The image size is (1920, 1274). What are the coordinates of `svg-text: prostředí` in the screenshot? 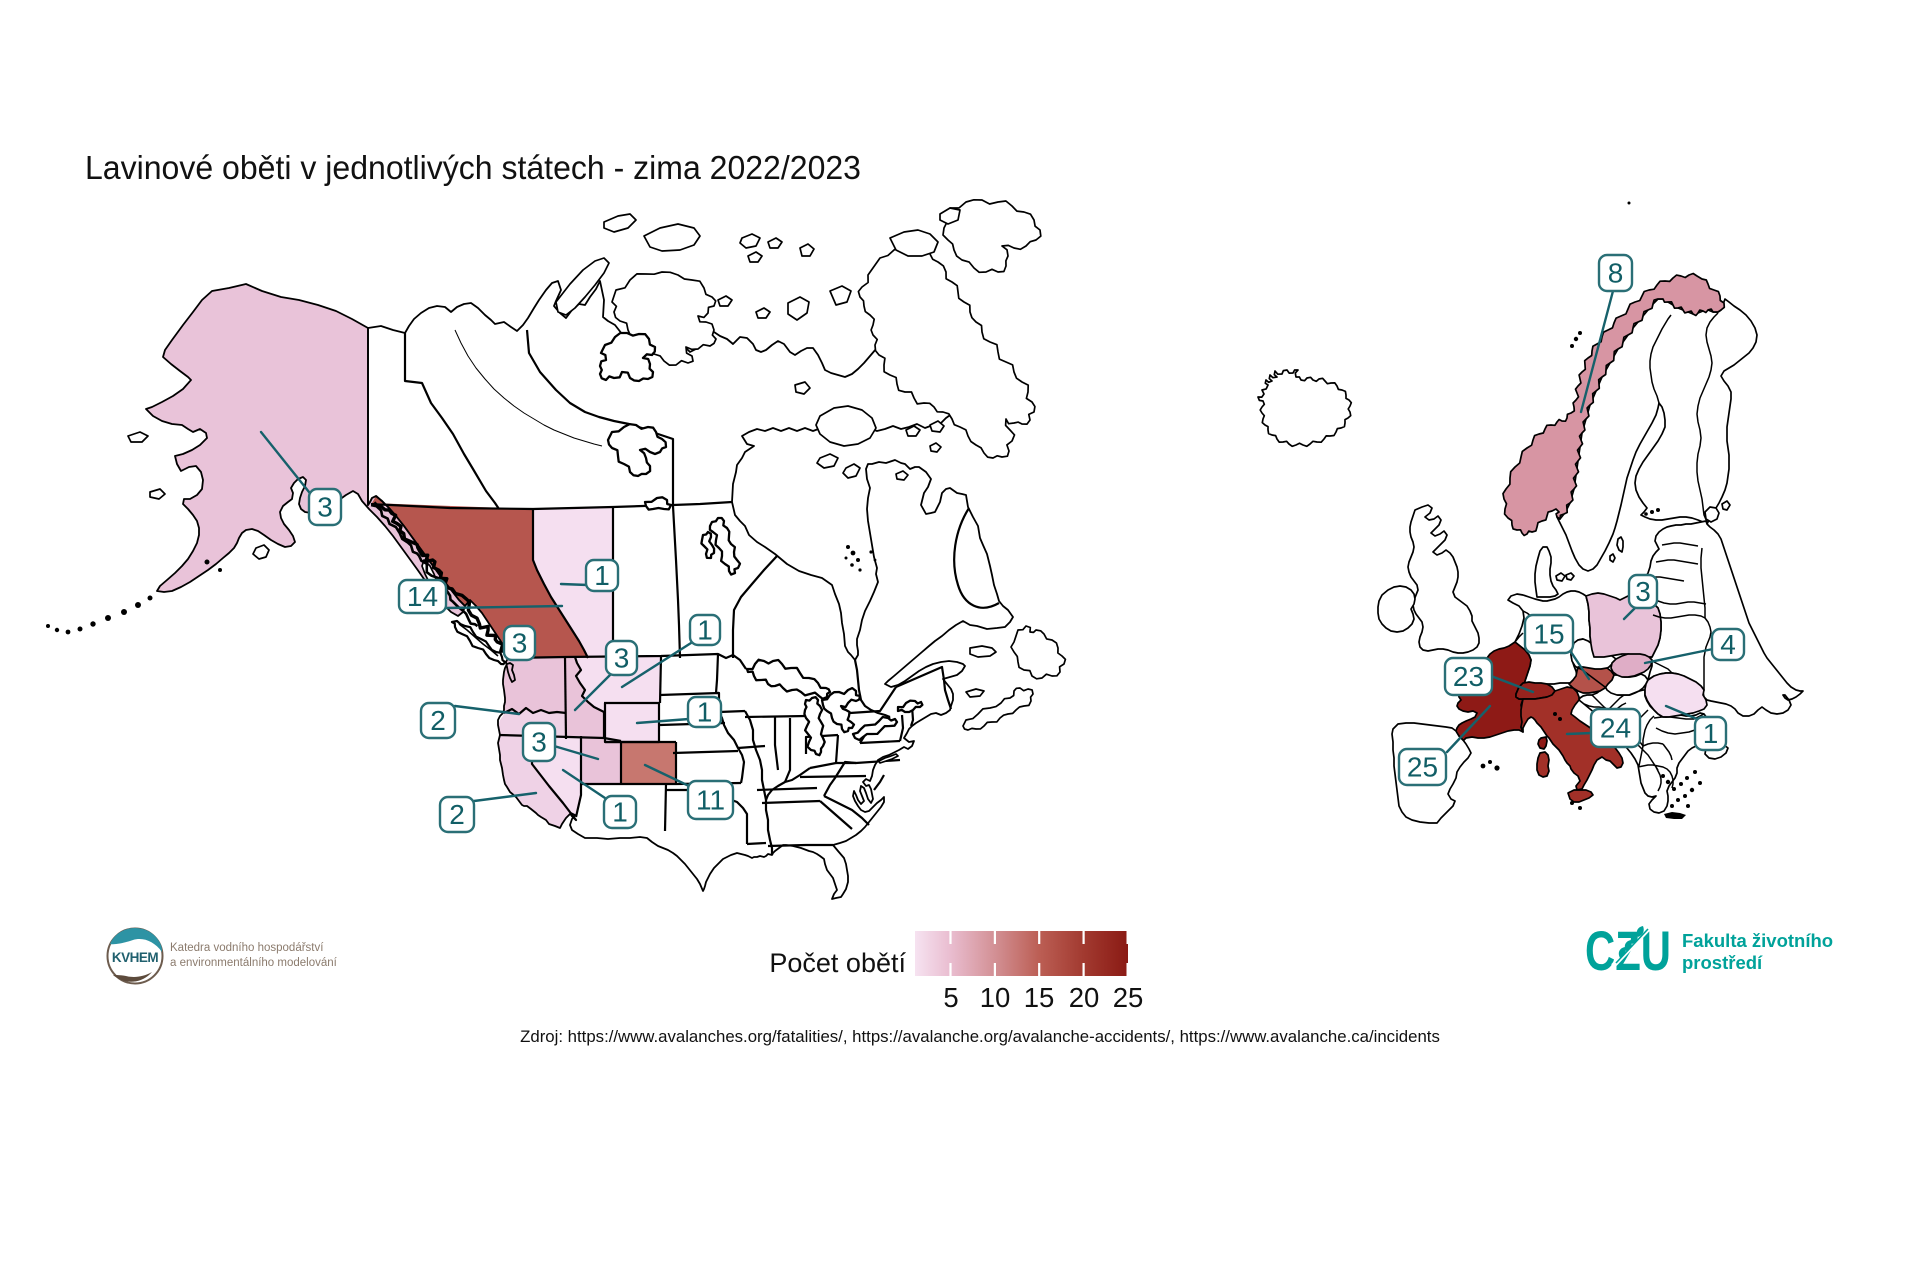 It's located at (1722, 962).